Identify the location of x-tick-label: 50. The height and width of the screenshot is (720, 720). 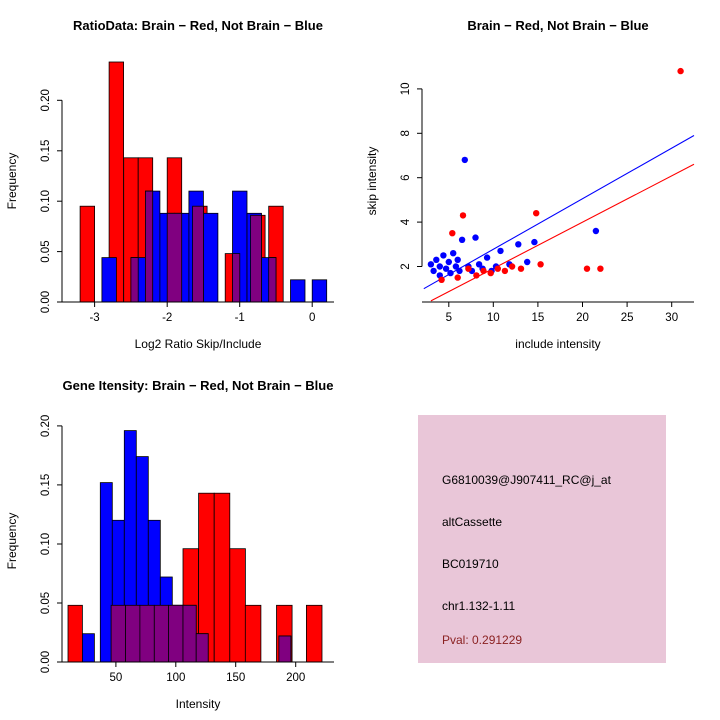
(116, 678).